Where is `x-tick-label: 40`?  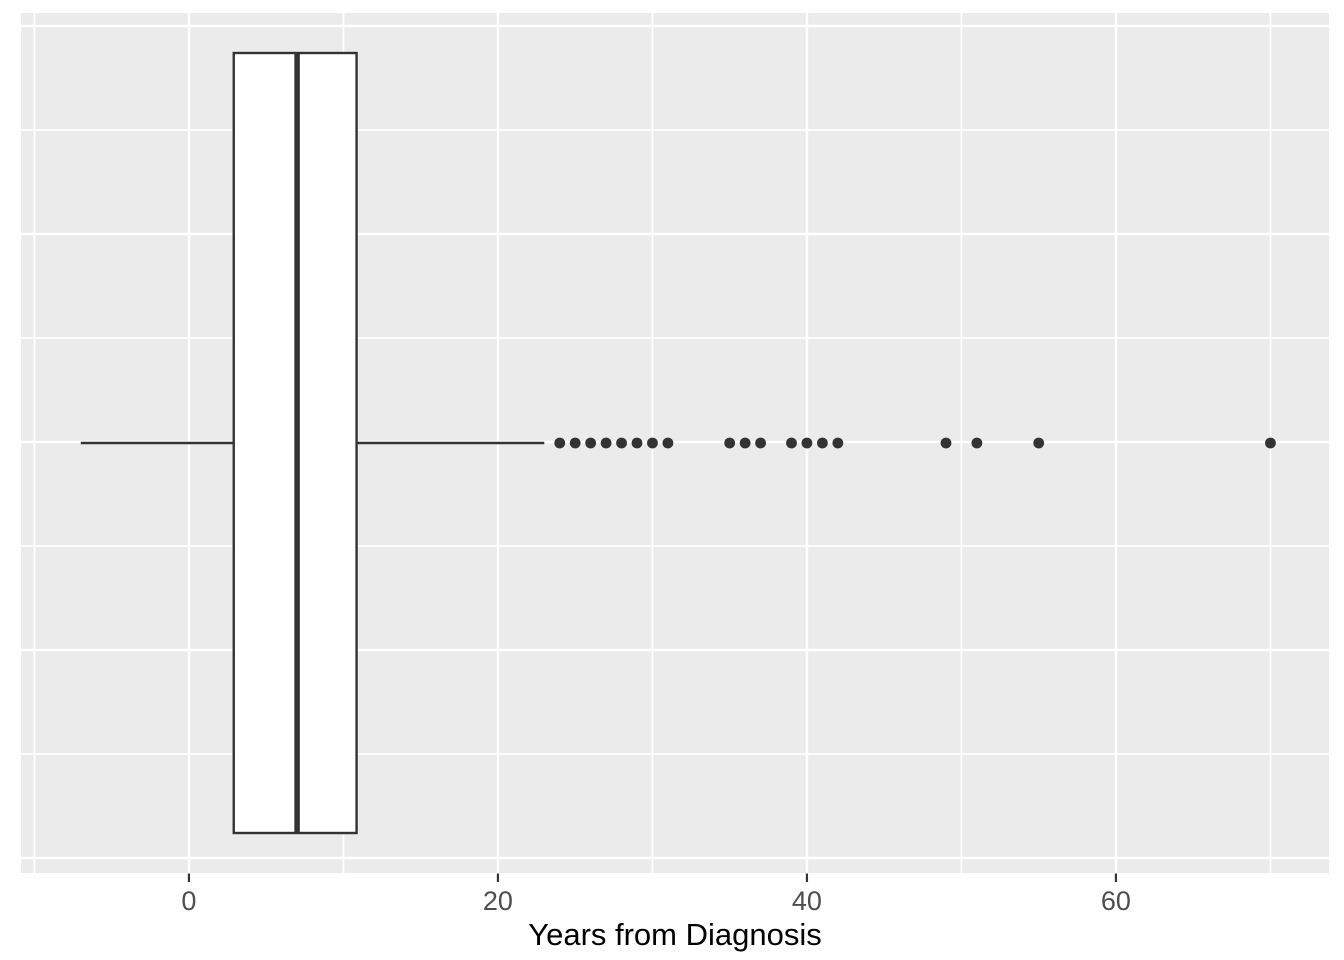 x-tick-label: 40 is located at coordinates (807, 901).